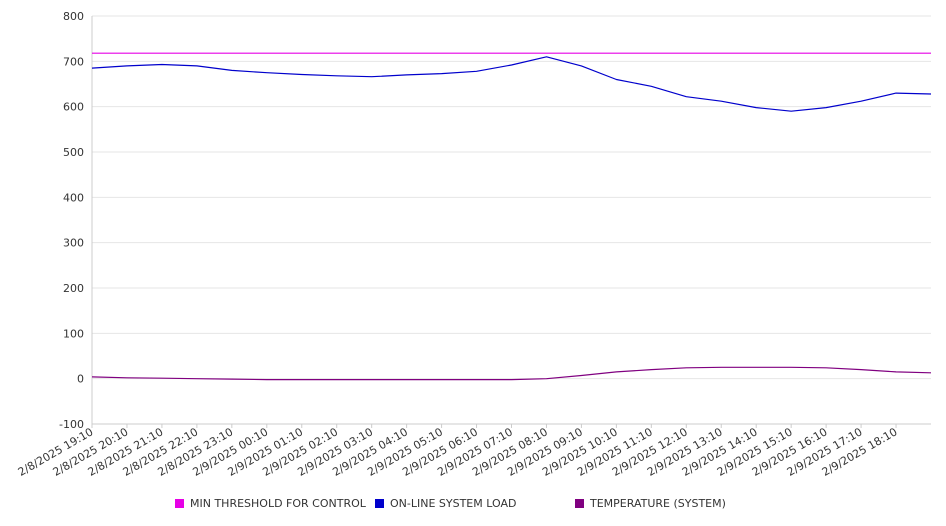 This screenshot has width=946, height=526. I want to click on y-tick-label: 700, so click(73, 61).